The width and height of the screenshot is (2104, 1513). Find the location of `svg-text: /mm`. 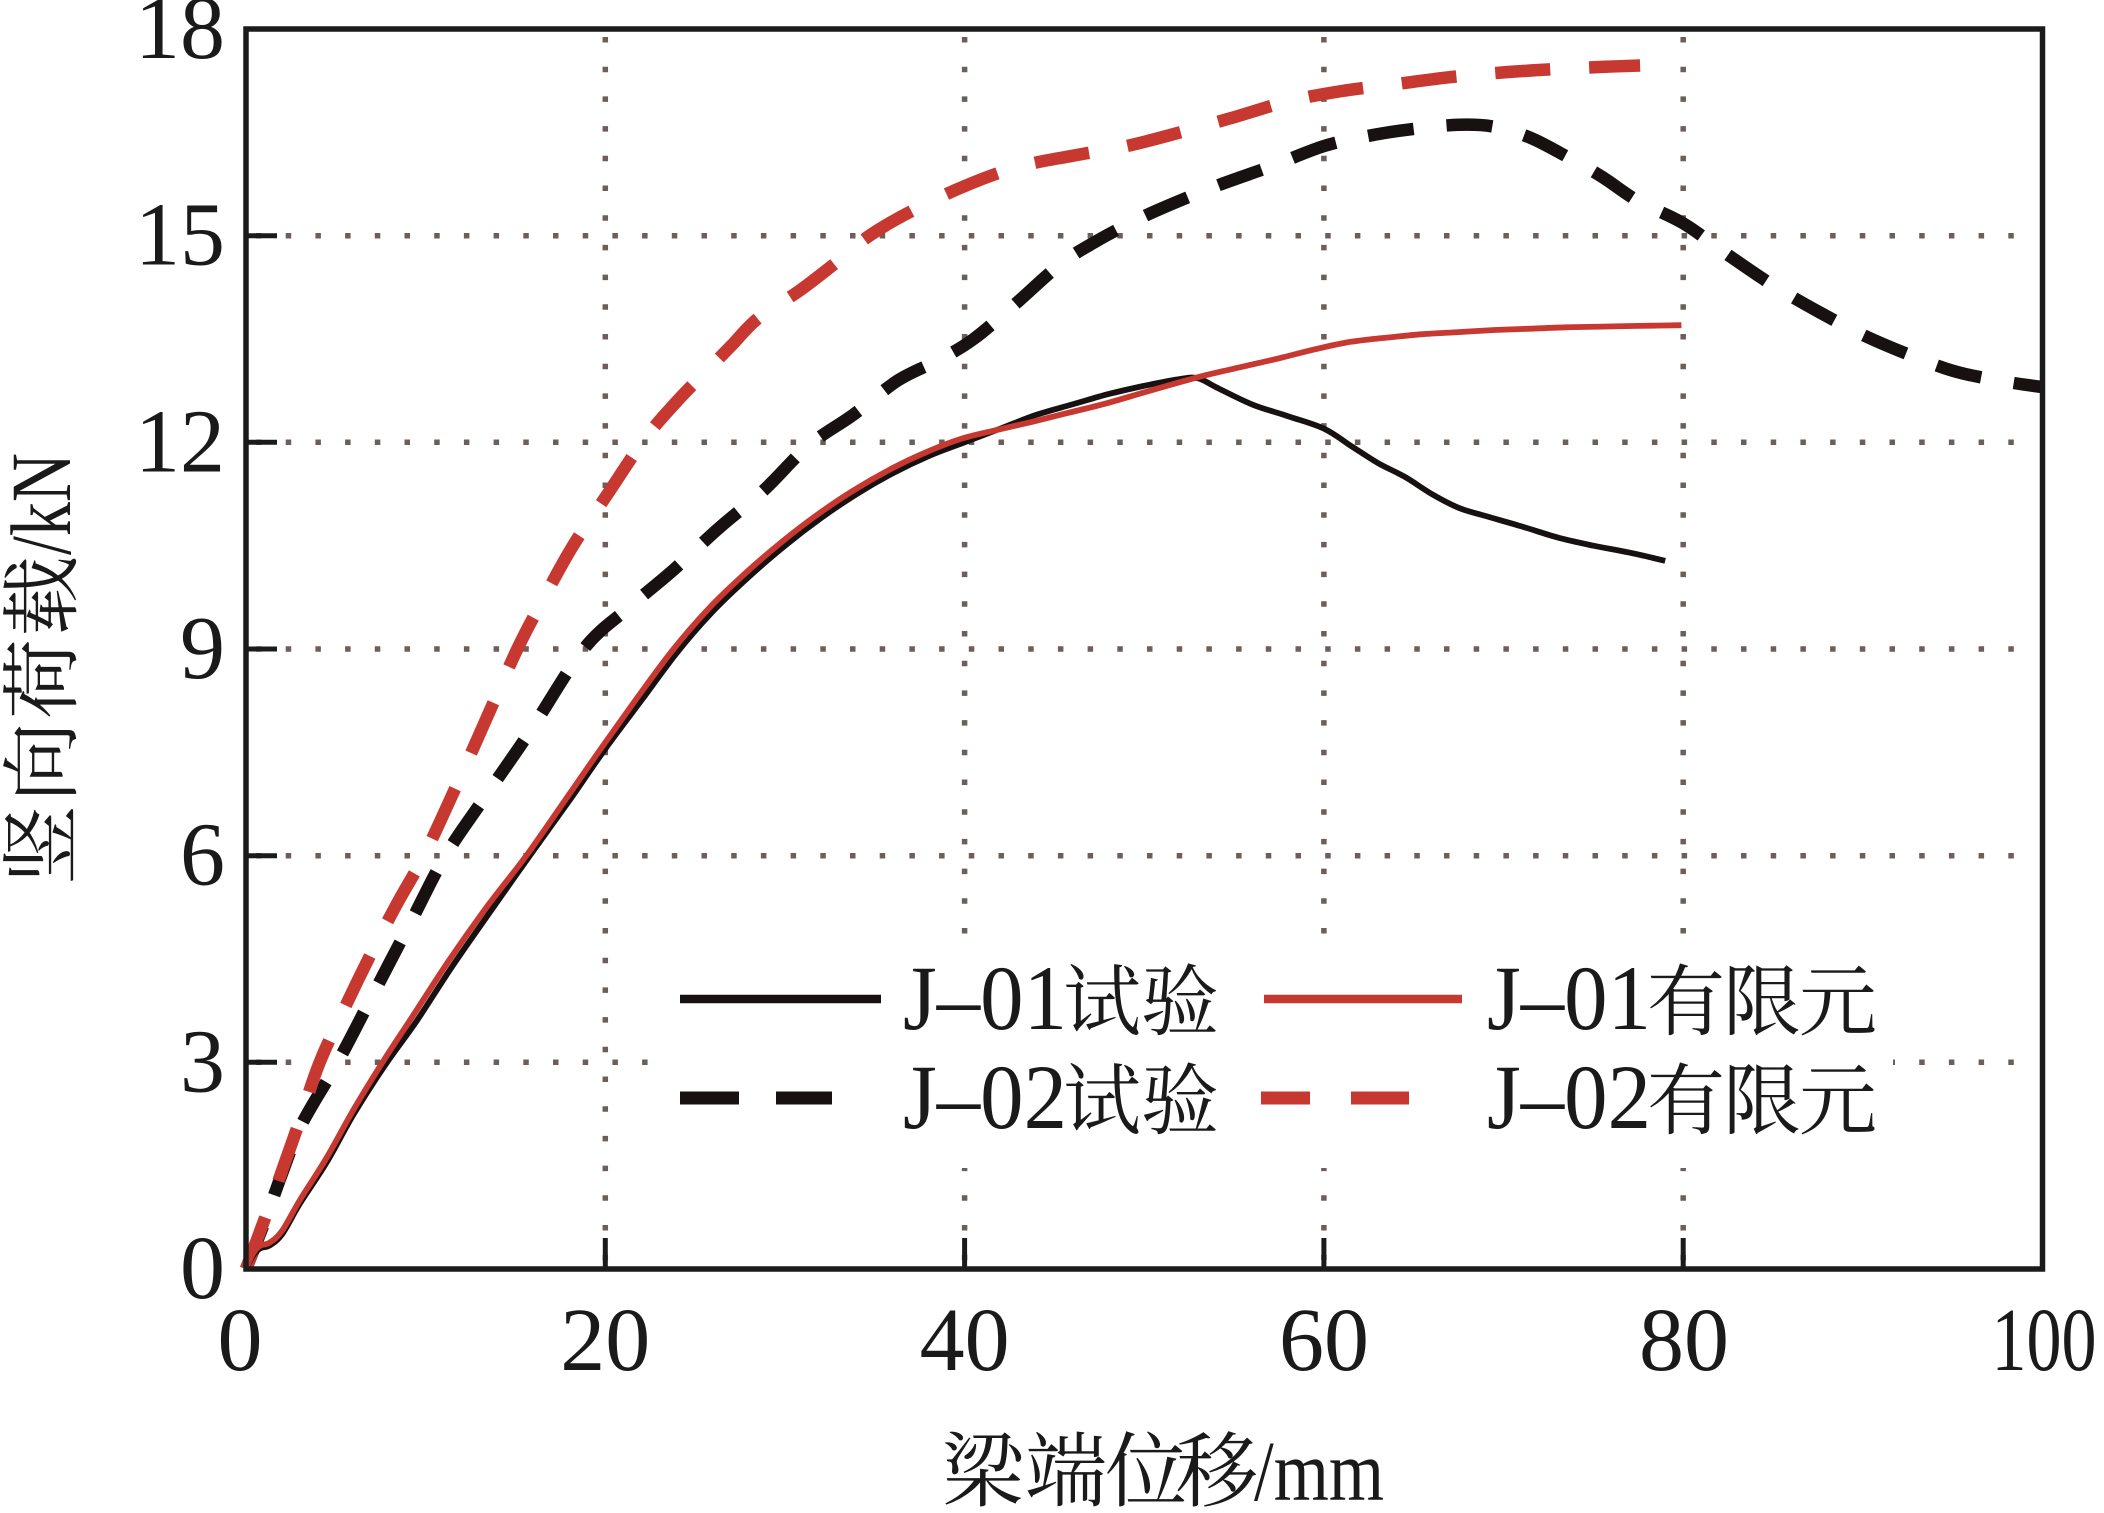

svg-text: /mm is located at coordinates (1319, 1465).